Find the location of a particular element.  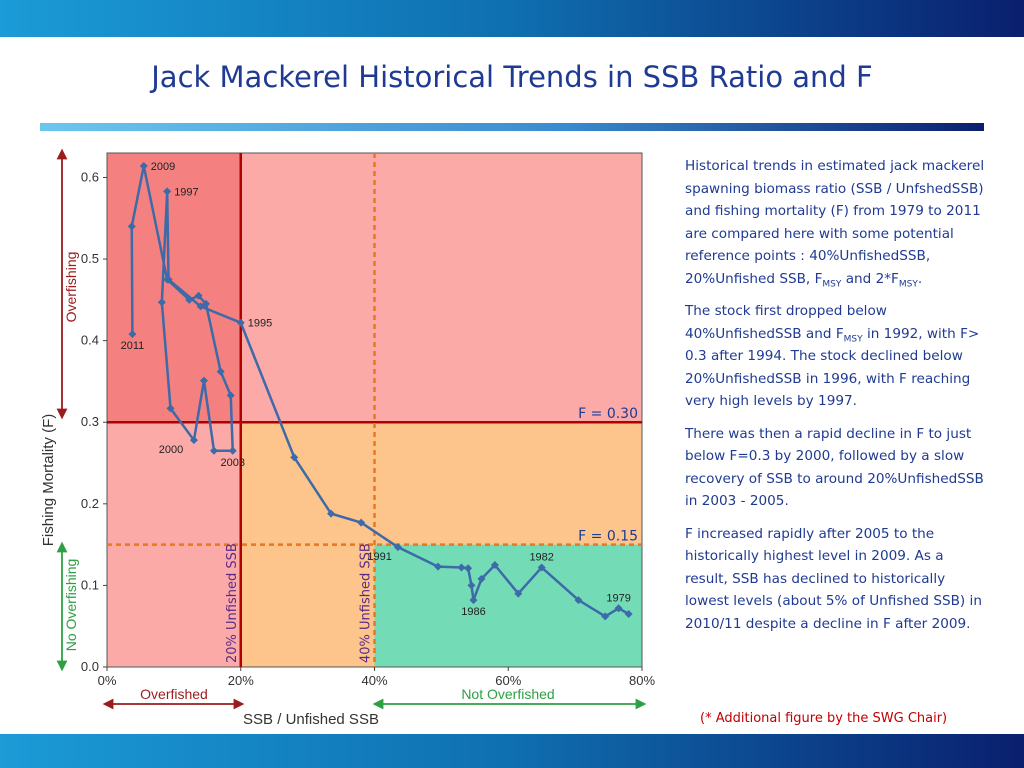

x-tick-label: 20% is located at coordinates (241, 680).